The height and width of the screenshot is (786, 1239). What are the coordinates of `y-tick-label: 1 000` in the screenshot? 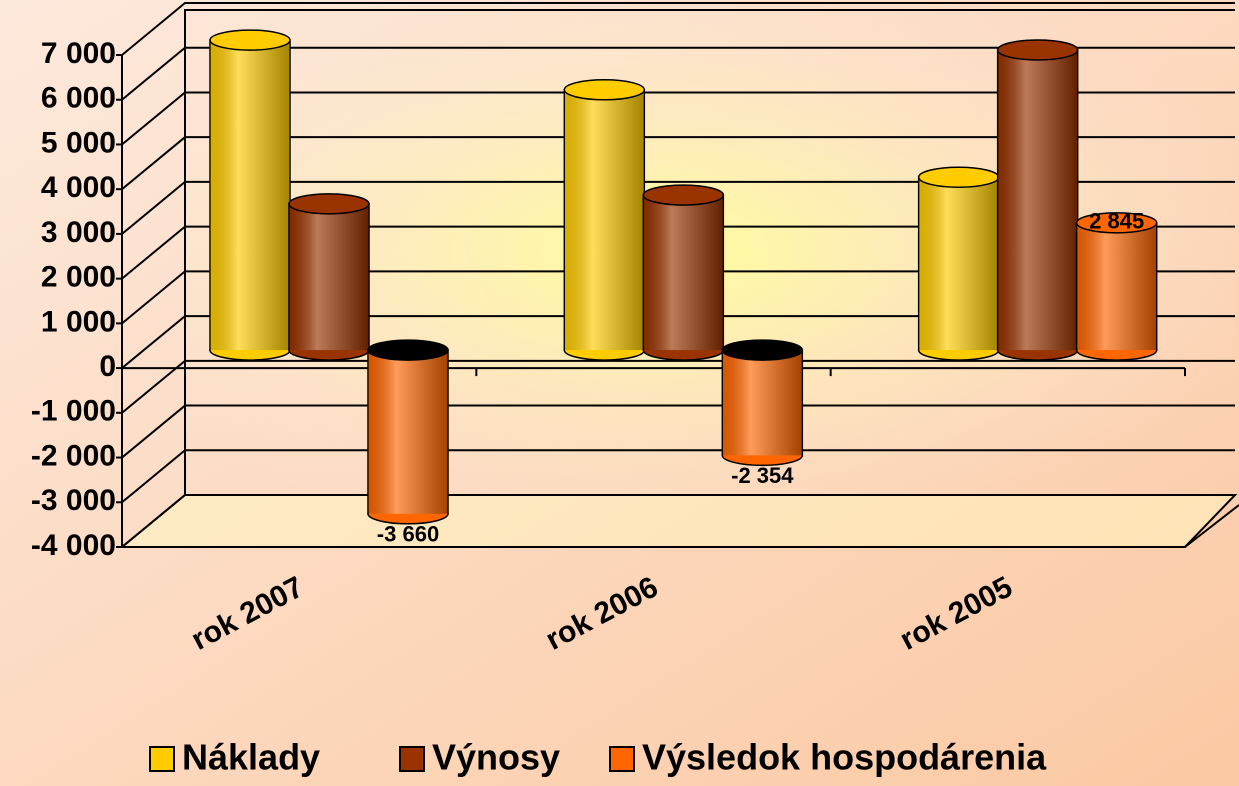 It's located at (78, 321).